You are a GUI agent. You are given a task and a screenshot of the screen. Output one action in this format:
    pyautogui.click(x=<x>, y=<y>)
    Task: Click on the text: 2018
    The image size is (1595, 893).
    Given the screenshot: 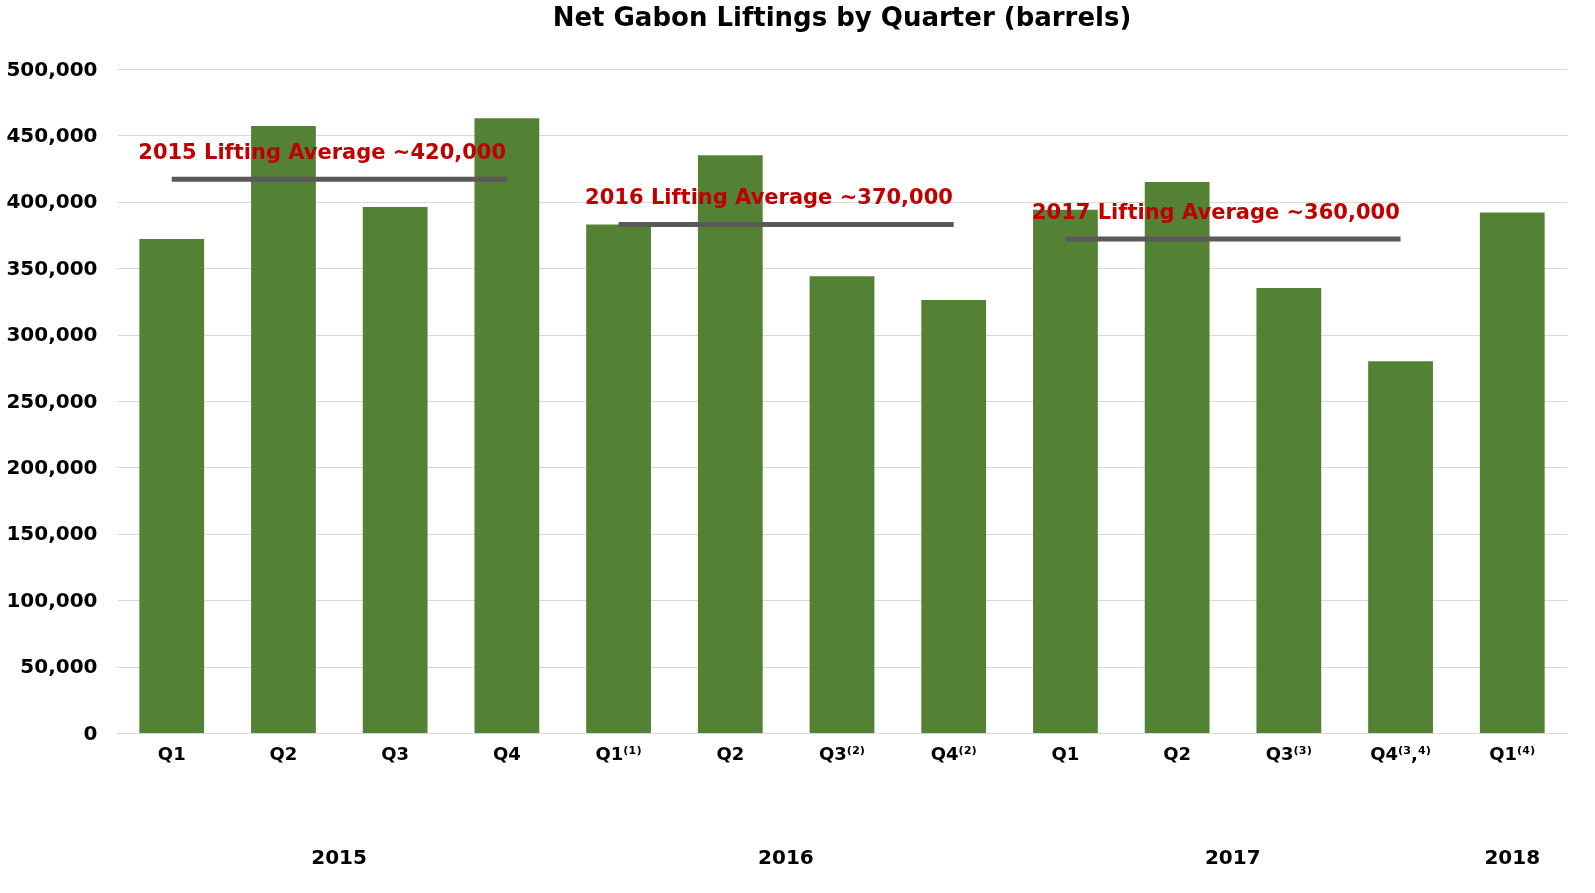 What is the action you would take?
    pyautogui.click(x=1512, y=857)
    